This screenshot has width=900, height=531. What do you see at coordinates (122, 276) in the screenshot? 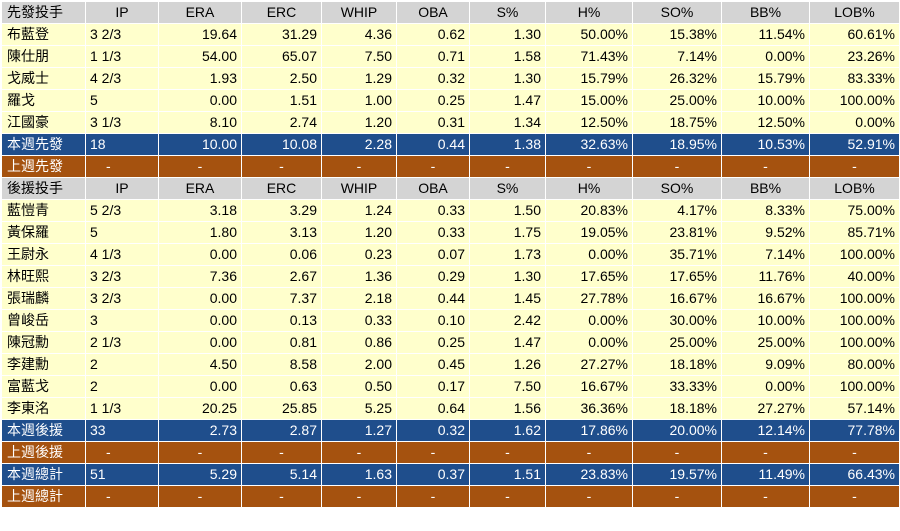
I see `cell-ip: 3 2/3` at bounding box center [122, 276].